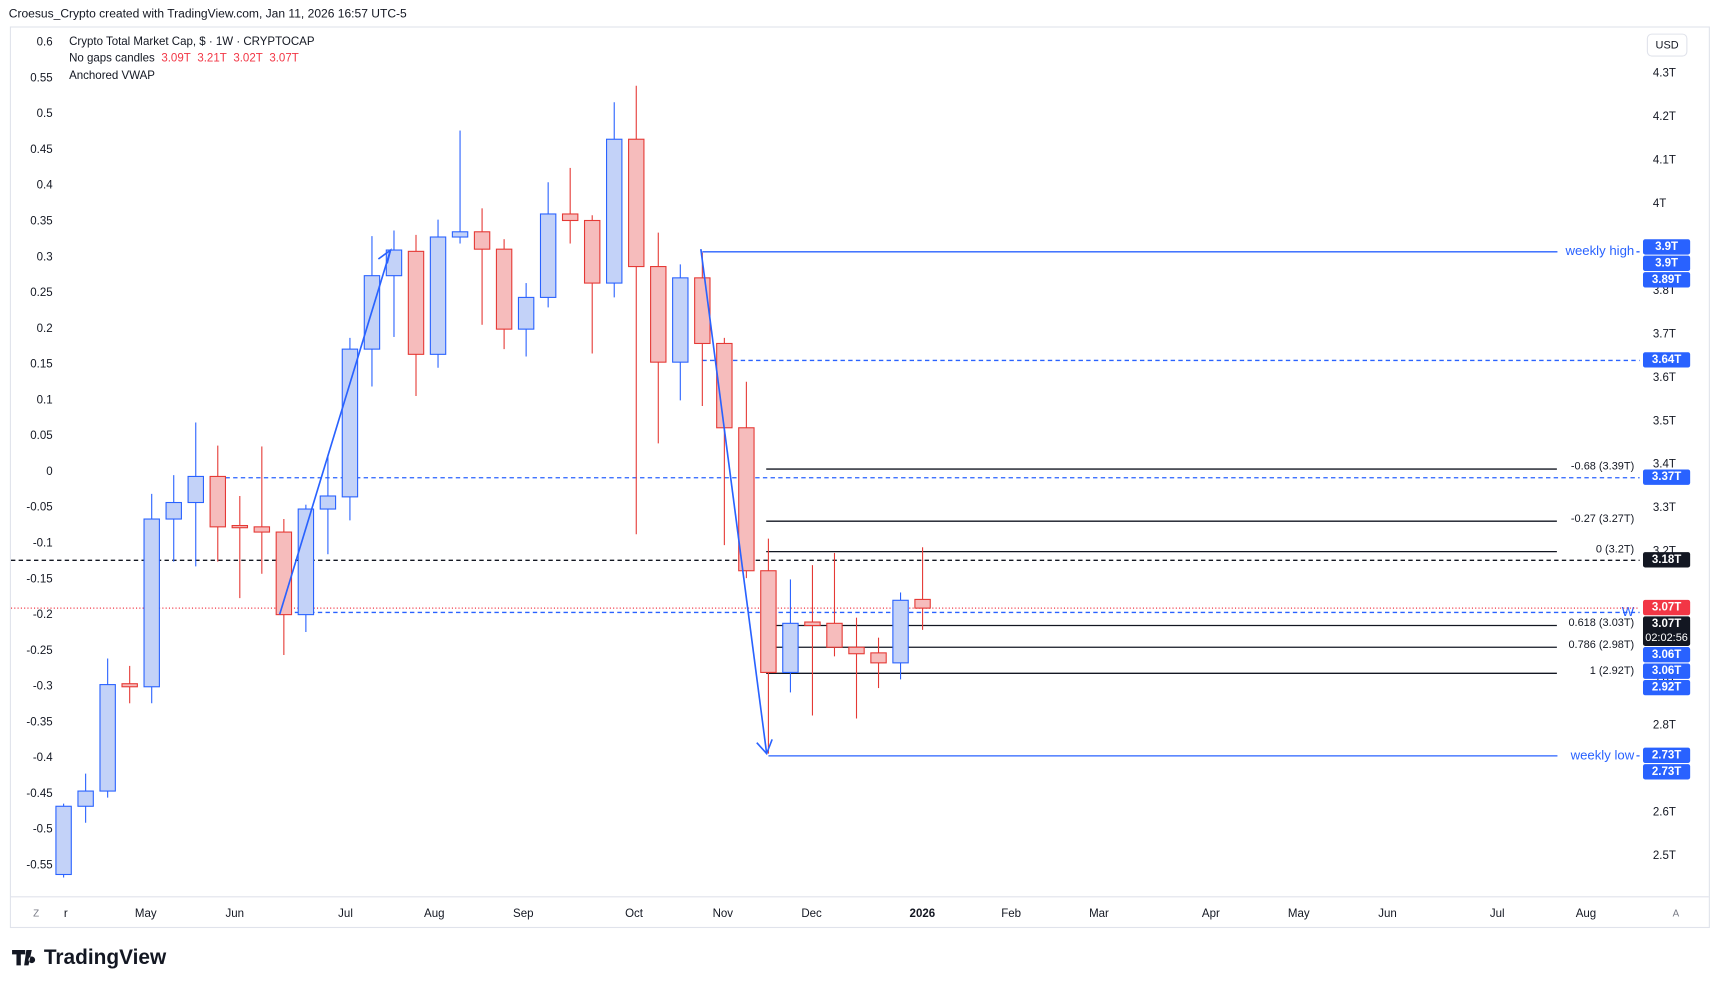 The height and width of the screenshot is (983, 1711). I want to click on x-tick-label: Apr, so click(1211, 914).